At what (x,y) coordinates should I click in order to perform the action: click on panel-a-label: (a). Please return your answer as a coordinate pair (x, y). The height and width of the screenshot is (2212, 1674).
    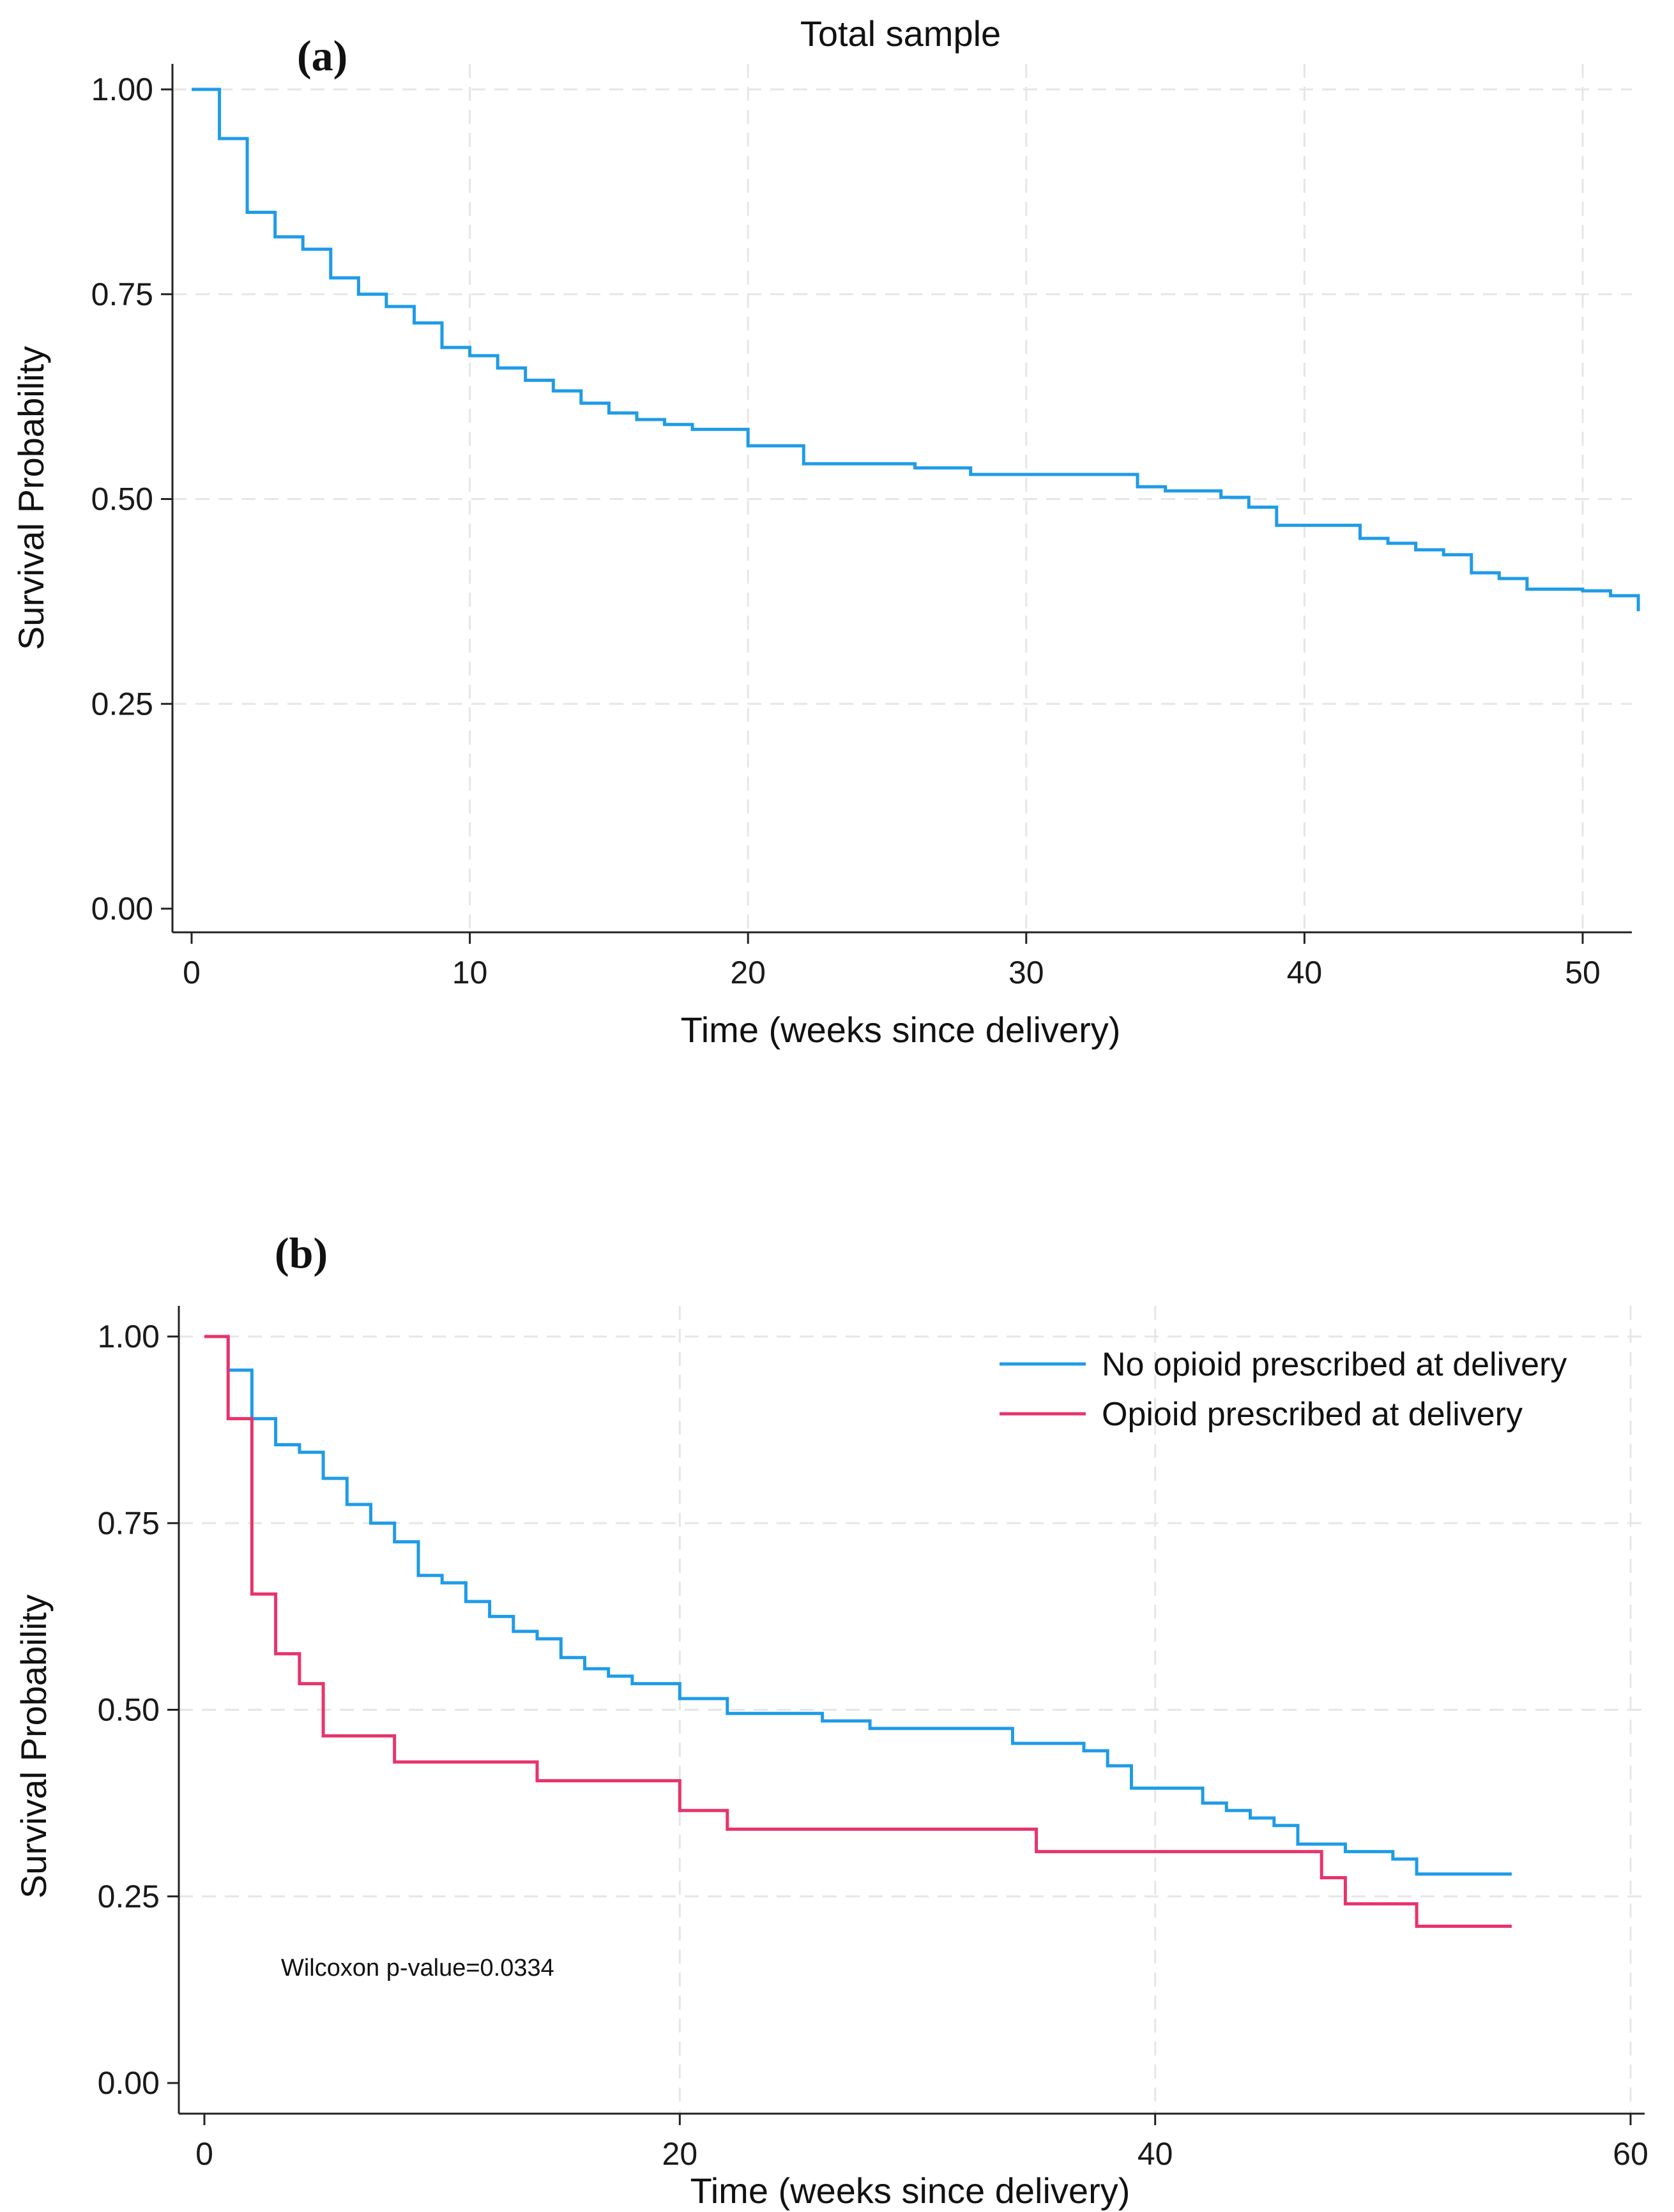
    Looking at the image, I should click on (322, 56).